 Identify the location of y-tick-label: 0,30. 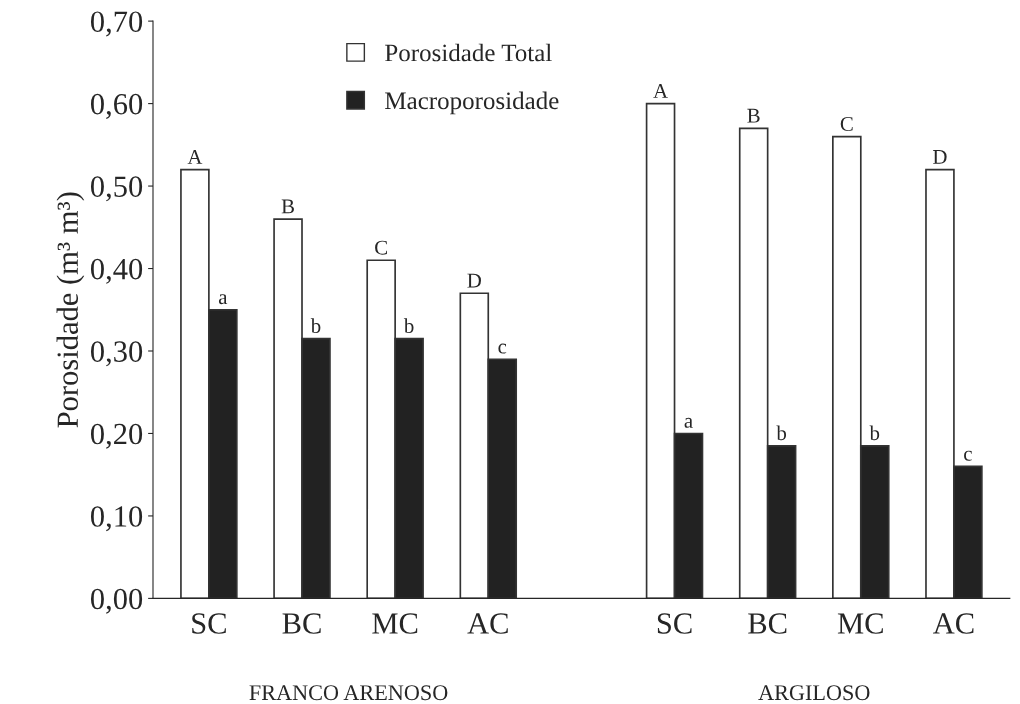
(116, 354).